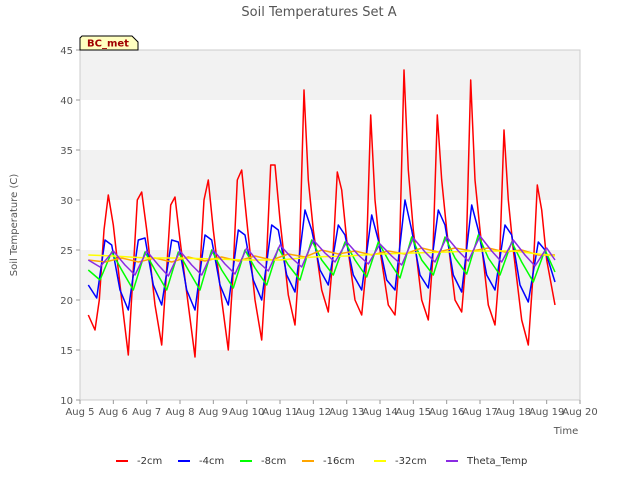  I want to click on x-tick-label: Aug 10, so click(246, 412).